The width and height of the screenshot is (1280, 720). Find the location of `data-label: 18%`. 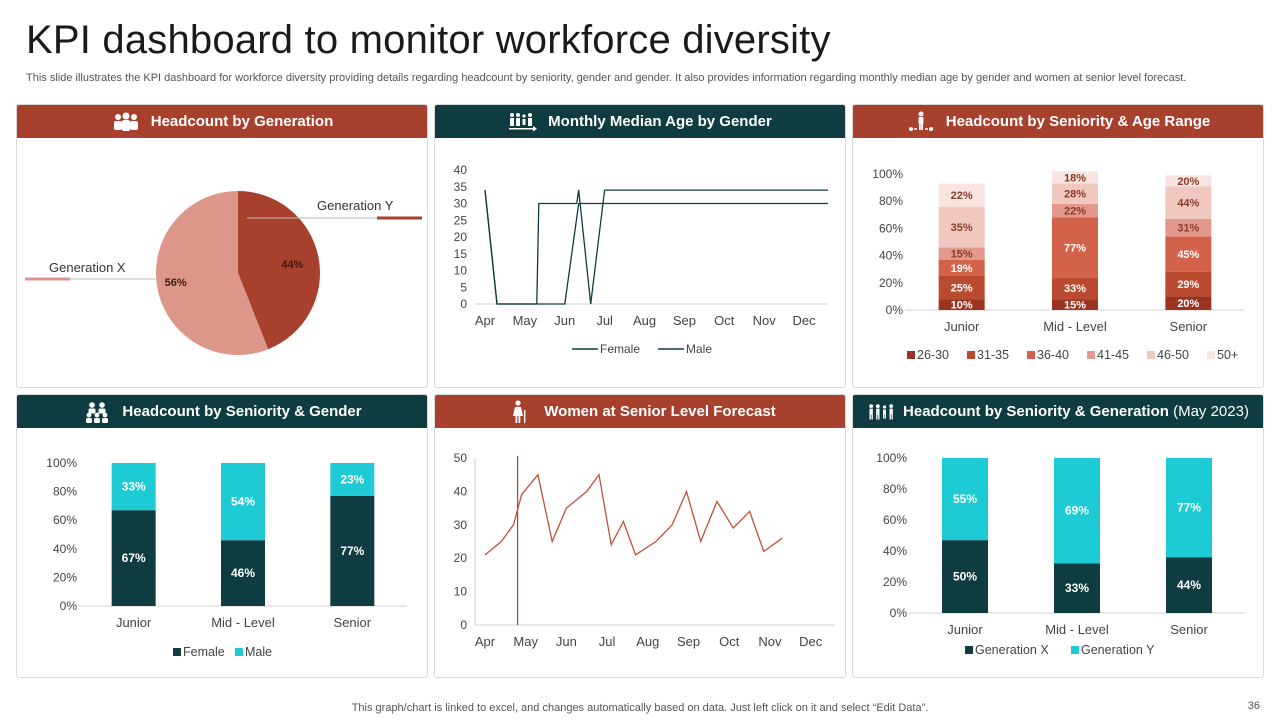

data-label: 18% is located at coordinates (1075, 178).